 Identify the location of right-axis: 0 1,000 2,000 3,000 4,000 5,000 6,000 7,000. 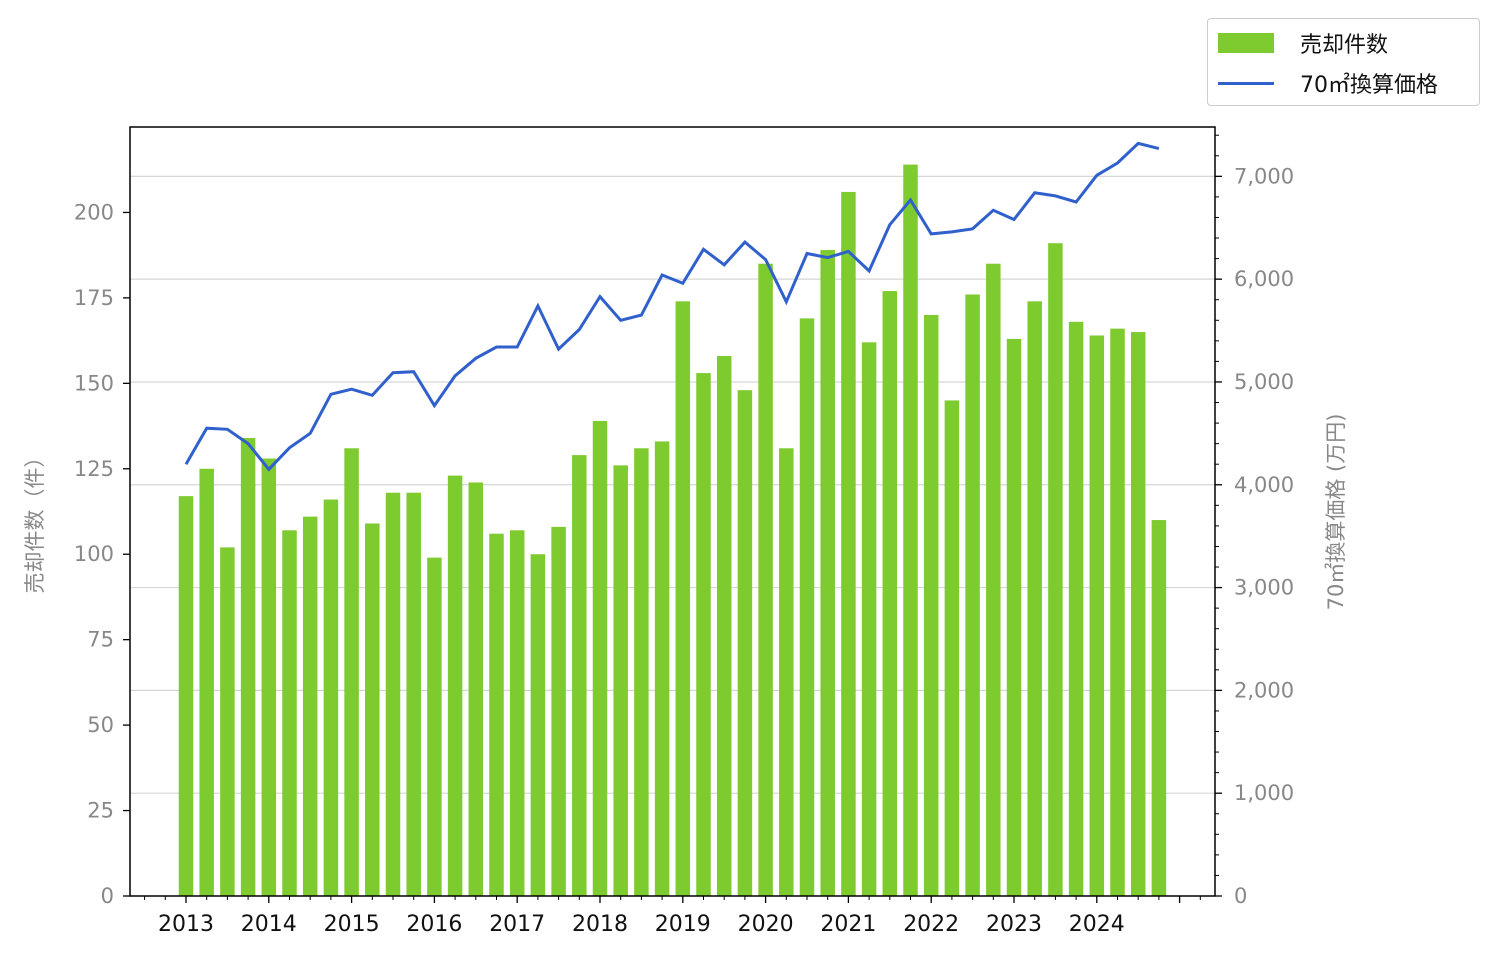
(1254, 521).